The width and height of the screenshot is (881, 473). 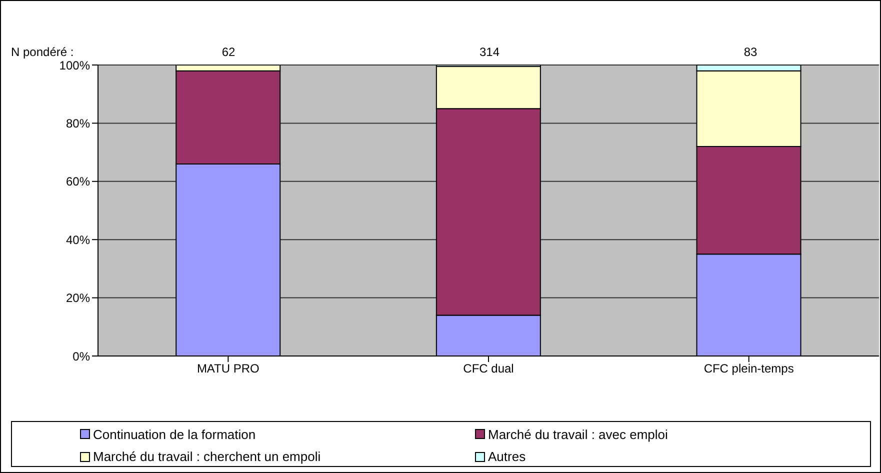 What do you see at coordinates (578, 434) in the screenshot?
I see `legend-label: Marché du travail : avec emploi` at bounding box center [578, 434].